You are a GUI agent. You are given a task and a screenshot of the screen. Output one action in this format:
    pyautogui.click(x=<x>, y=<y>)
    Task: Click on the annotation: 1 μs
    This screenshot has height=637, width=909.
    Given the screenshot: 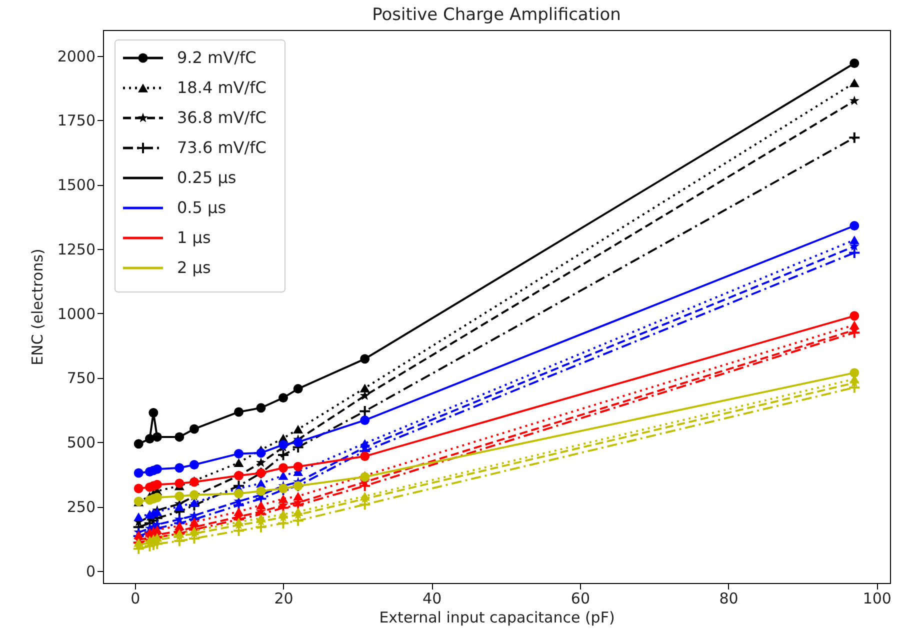 What is the action you would take?
    pyautogui.click(x=194, y=237)
    